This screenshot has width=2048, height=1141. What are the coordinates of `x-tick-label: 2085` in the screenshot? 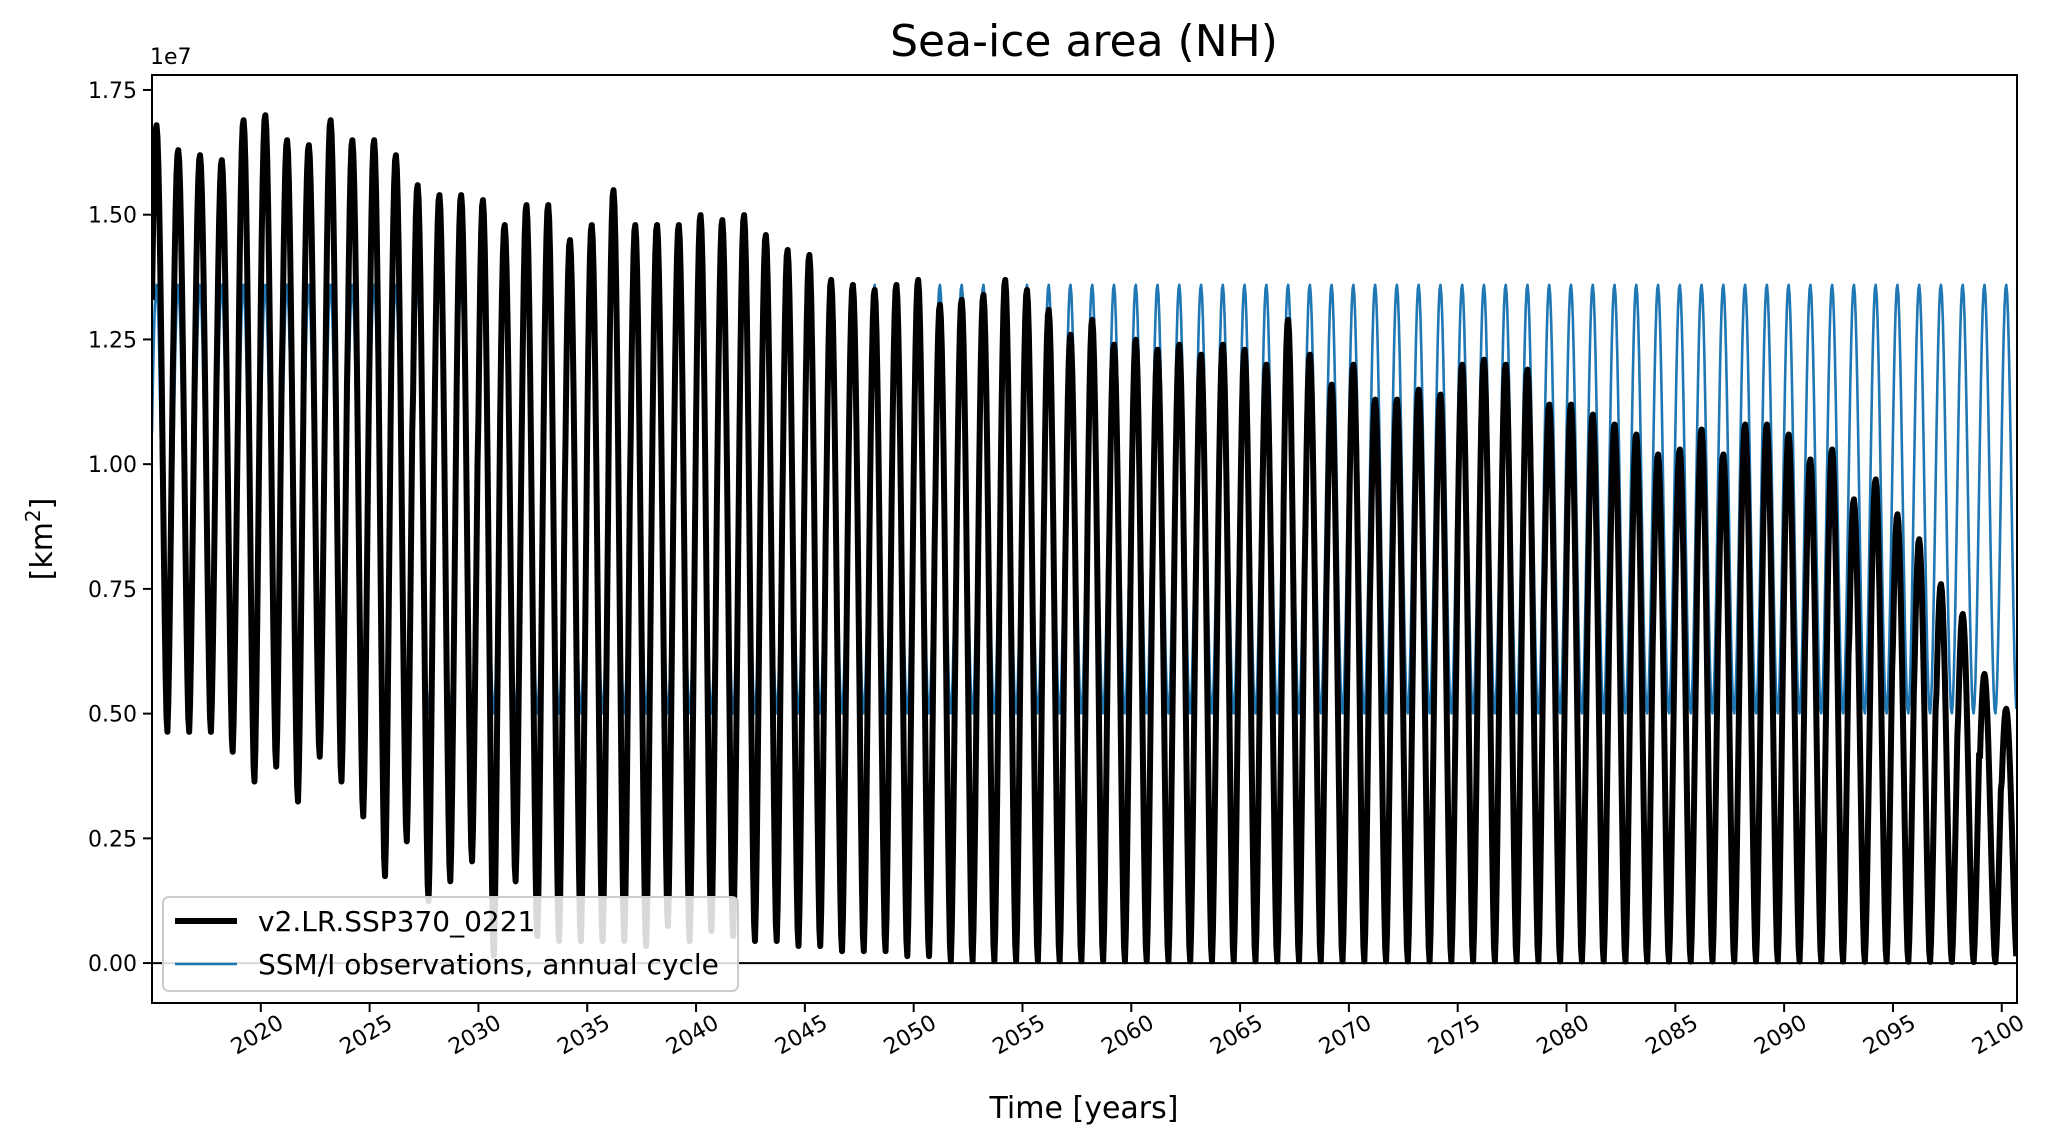 It's located at (1672, 1036).